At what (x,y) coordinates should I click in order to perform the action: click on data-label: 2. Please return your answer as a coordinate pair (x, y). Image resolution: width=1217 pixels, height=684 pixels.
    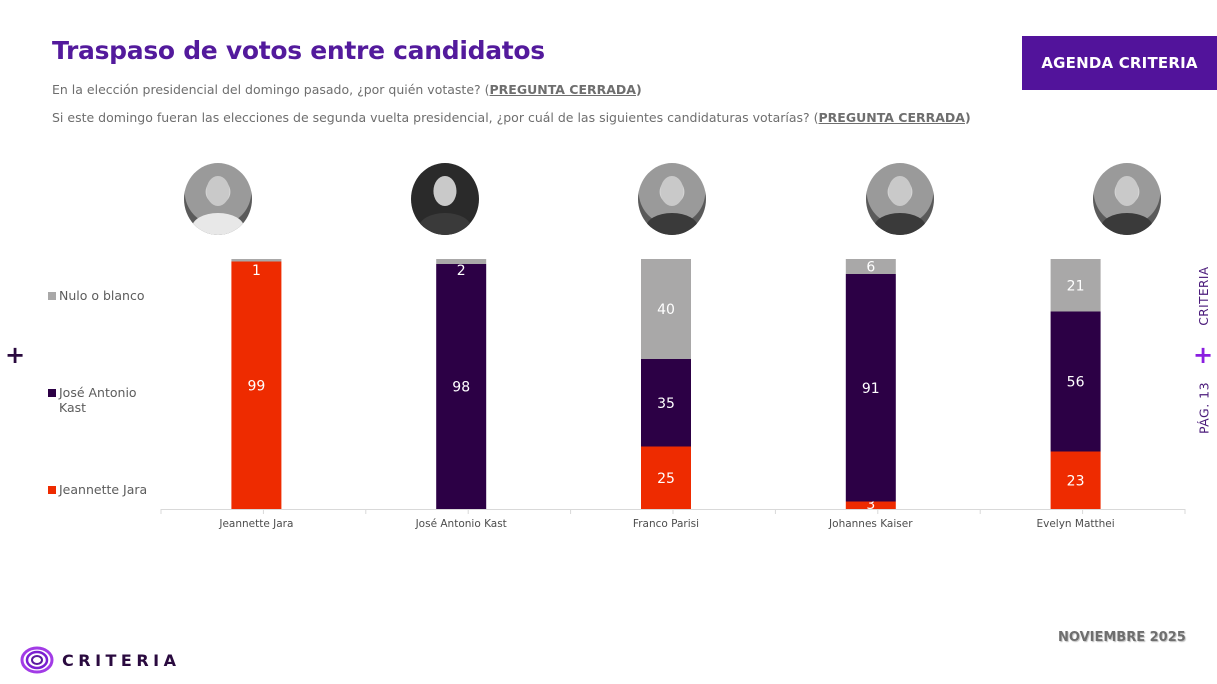
    Looking at the image, I should click on (461, 271).